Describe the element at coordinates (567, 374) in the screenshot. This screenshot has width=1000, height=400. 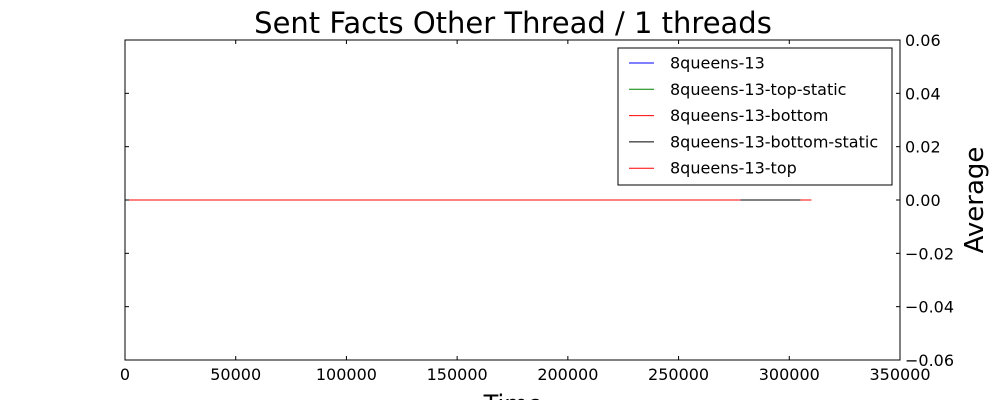
I see `x-tick-label: 200000` at that location.